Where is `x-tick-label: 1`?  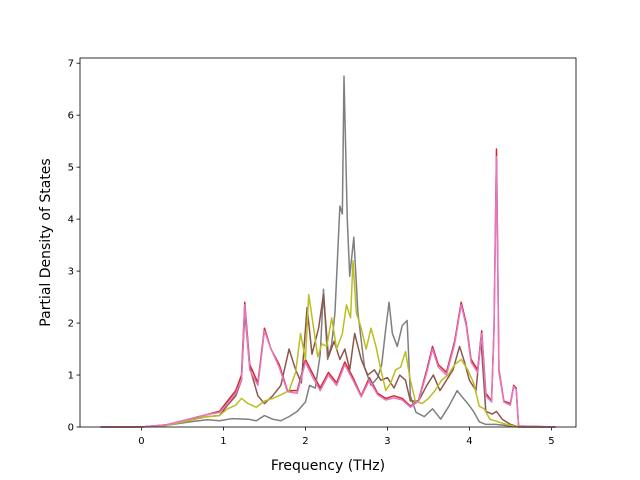 x-tick-label: 1 is located at coordinates (223, 441).